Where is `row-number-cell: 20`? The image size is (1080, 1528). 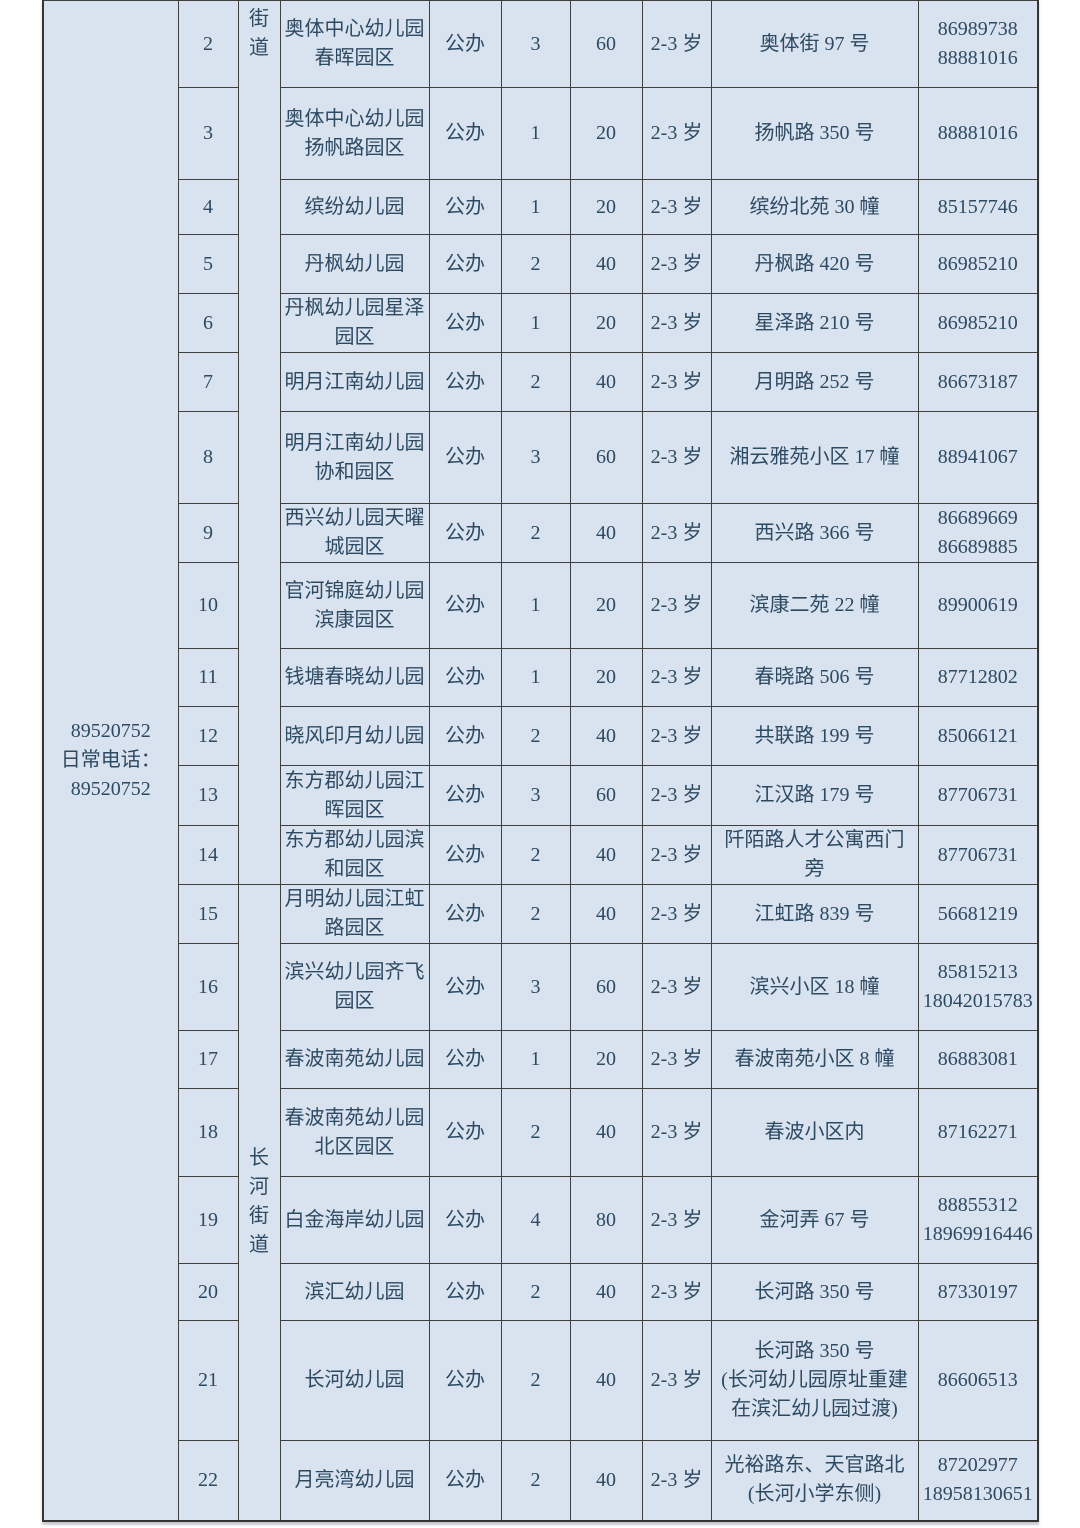
row-number-cell: 20 is located at coordinates (208, 1292).